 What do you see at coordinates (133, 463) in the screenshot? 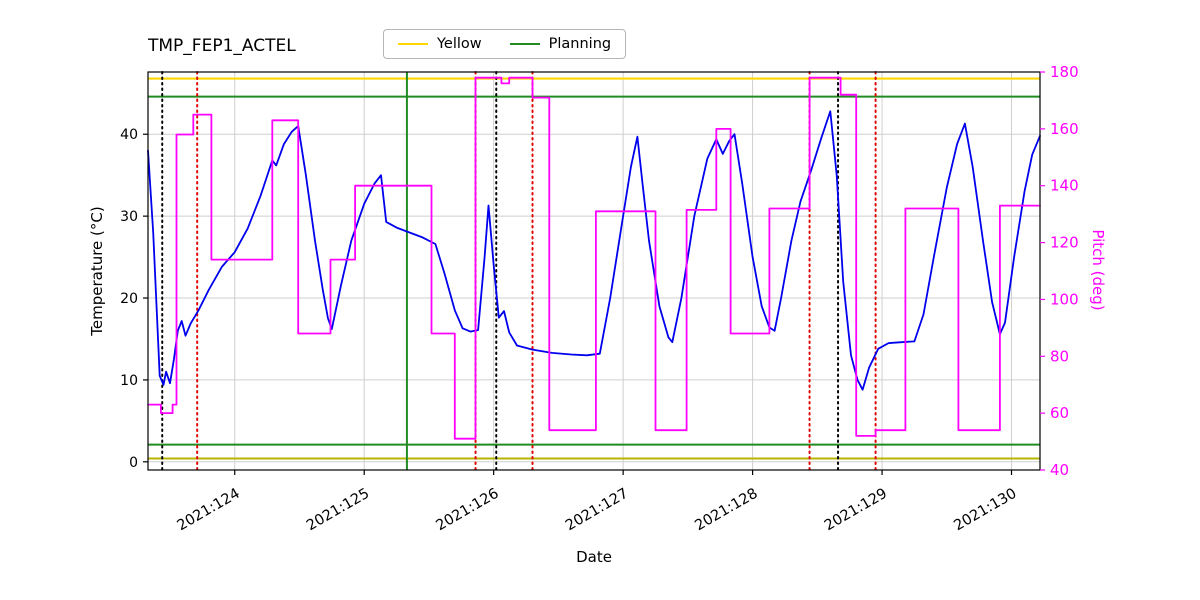
I see `y-tick-label-left: 0` at bounding box center [133, 463].